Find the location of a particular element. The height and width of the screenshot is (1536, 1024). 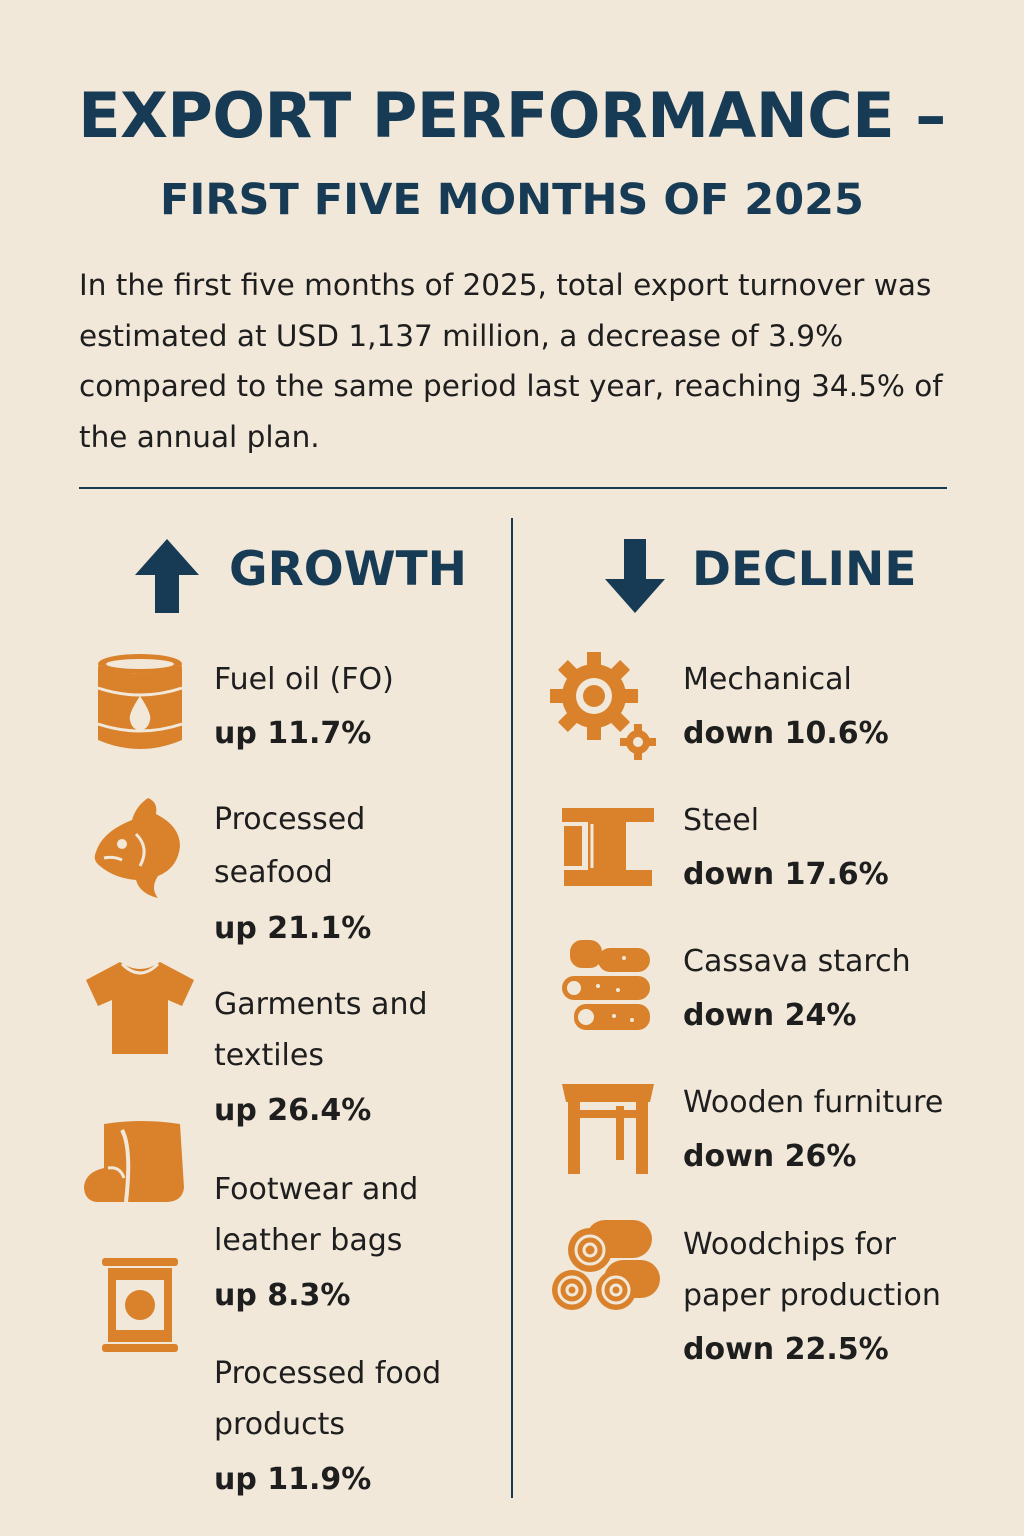

arrow-up-icon is located at coordinates (167, 576).